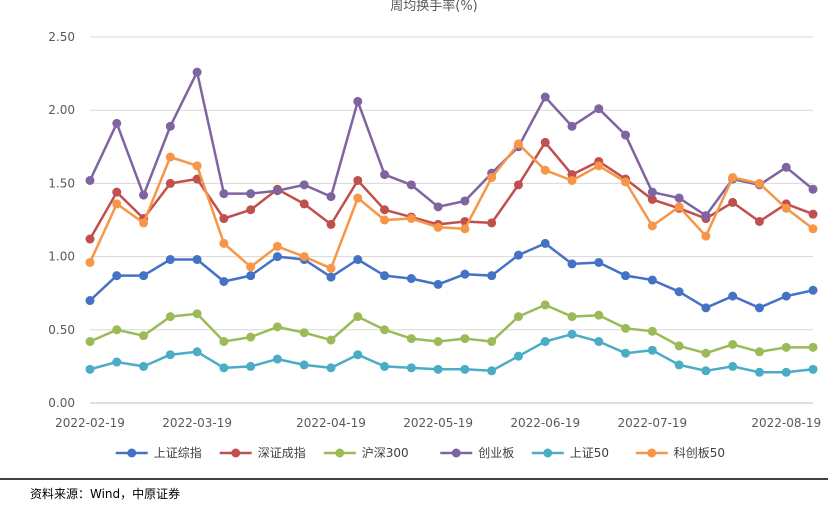 Image resolution: width=828 pixels, height=511 pixels. I want to click on x-tick-label: 2022-02-19, so click(90, 423).